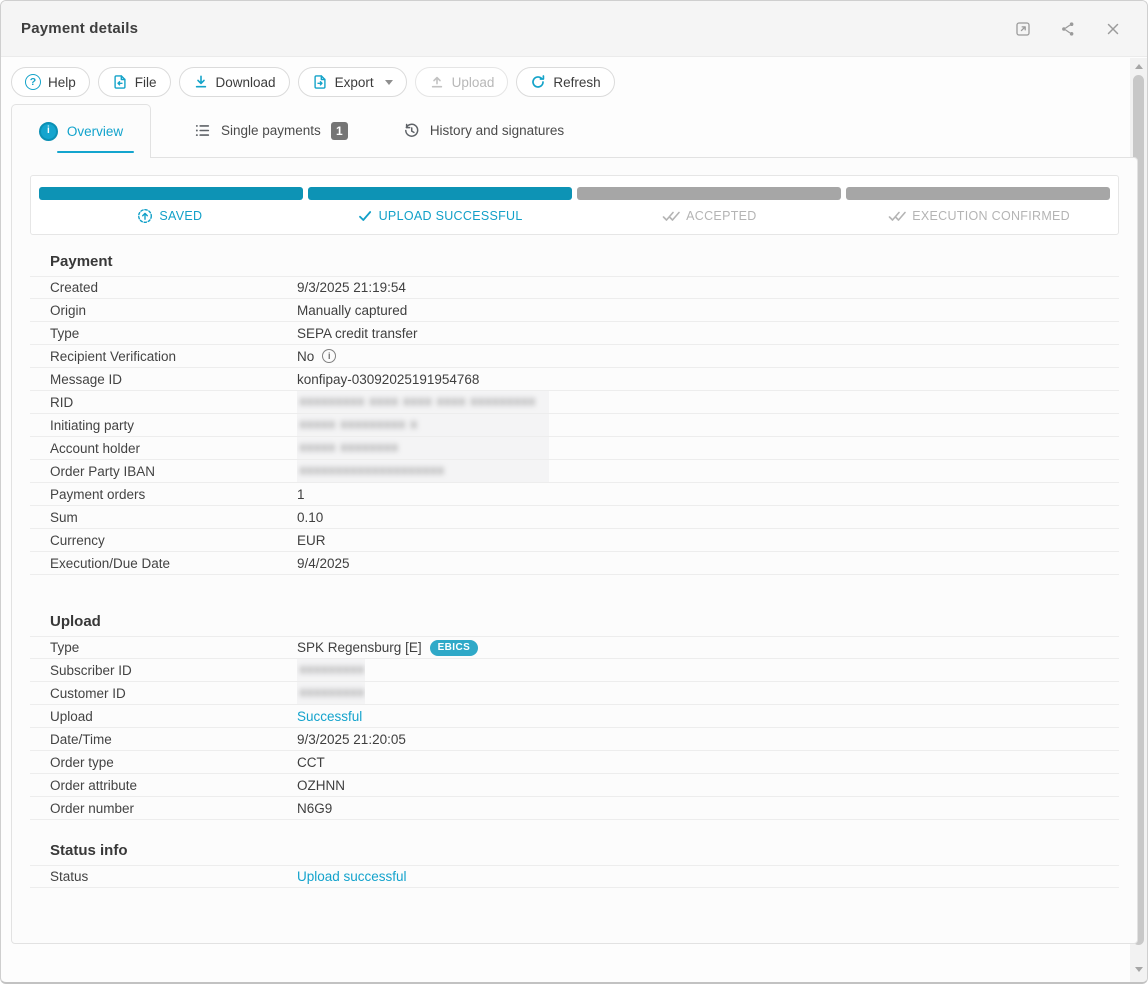 The height and width of the screenshot is (984, 1148). I want to click on tracker-labels: SAVED UPLOAD SUCCESSFUL, so click(574, 216).